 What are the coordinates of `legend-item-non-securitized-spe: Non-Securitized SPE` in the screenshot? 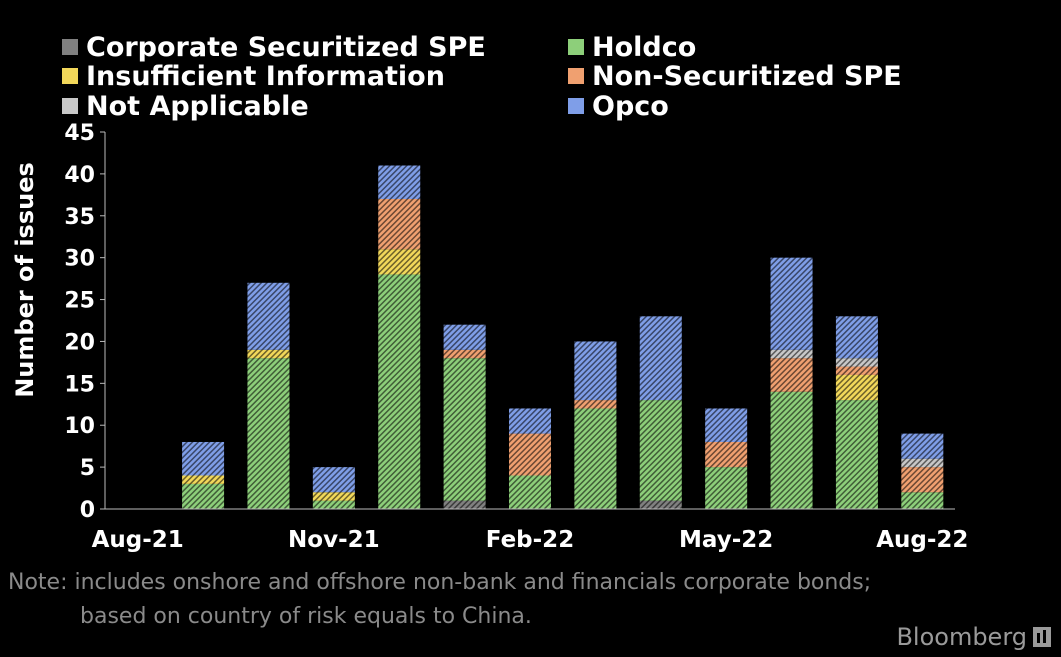 It's located at (735, 76).